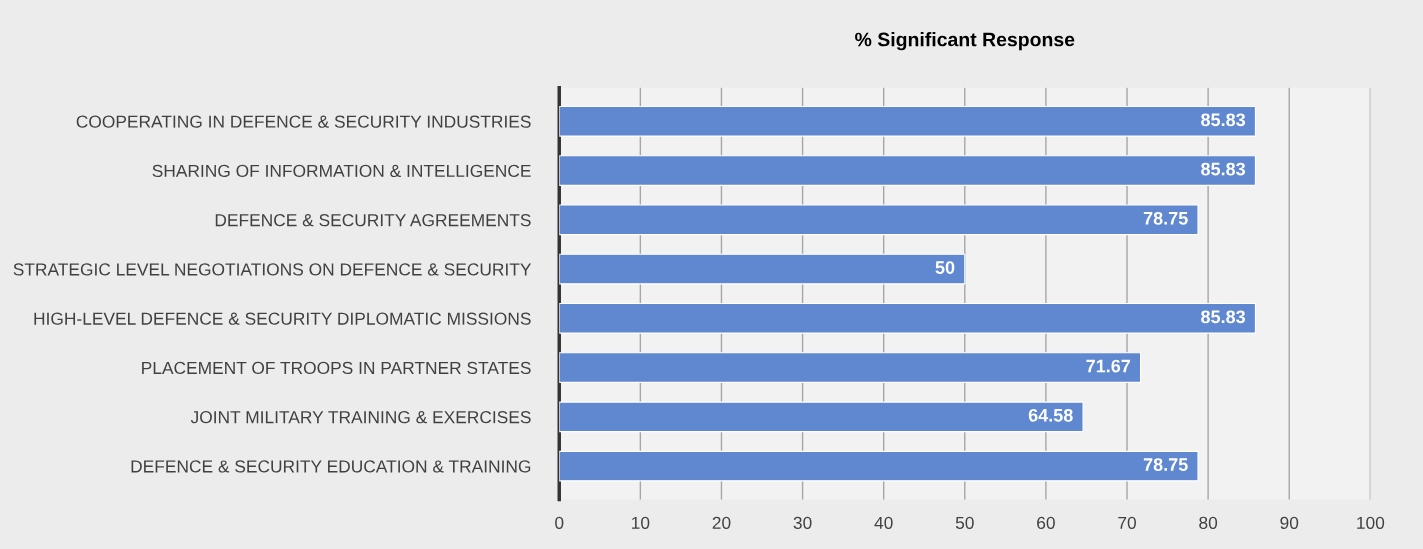 Image resolution: width=1423 pixels, height=549 pixels. What do you see at coordinates (721, 523) in the screenshot?
I see `x-tick-label: 20` at bounding box center [721, 523].